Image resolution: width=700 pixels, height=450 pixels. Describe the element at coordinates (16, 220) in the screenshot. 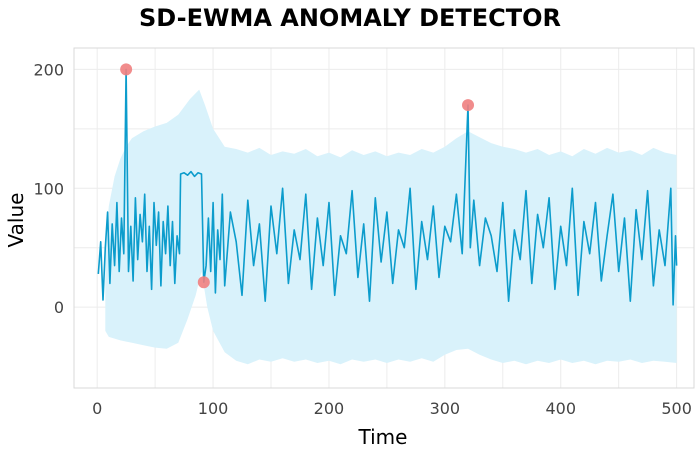

I see `y-axis-title: Value` at that location.